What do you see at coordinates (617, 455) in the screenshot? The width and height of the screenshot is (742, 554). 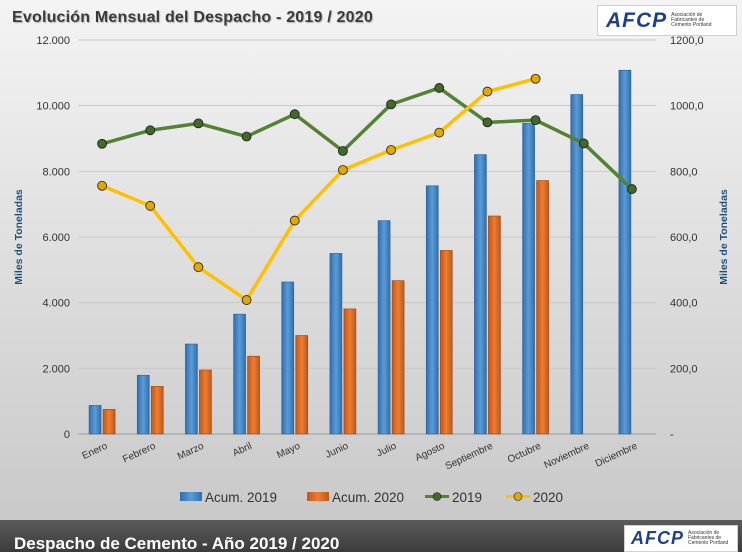 I see `x-tick-label: Diciembre` at bounding box center [617, 455].